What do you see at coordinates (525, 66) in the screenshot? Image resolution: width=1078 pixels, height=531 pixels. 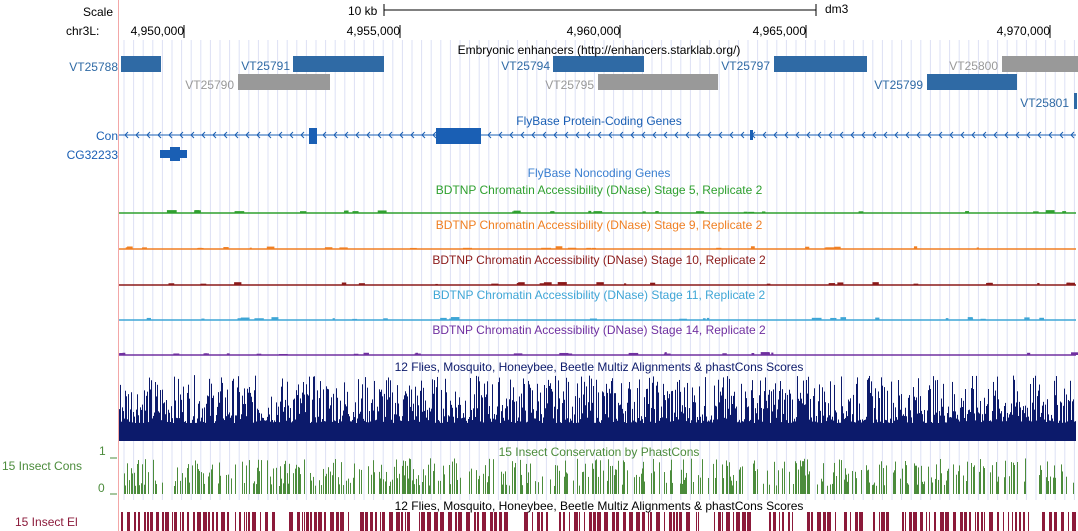 I see `enhancer-label-vt25794: VT25794` at bounding box center [525, 66].